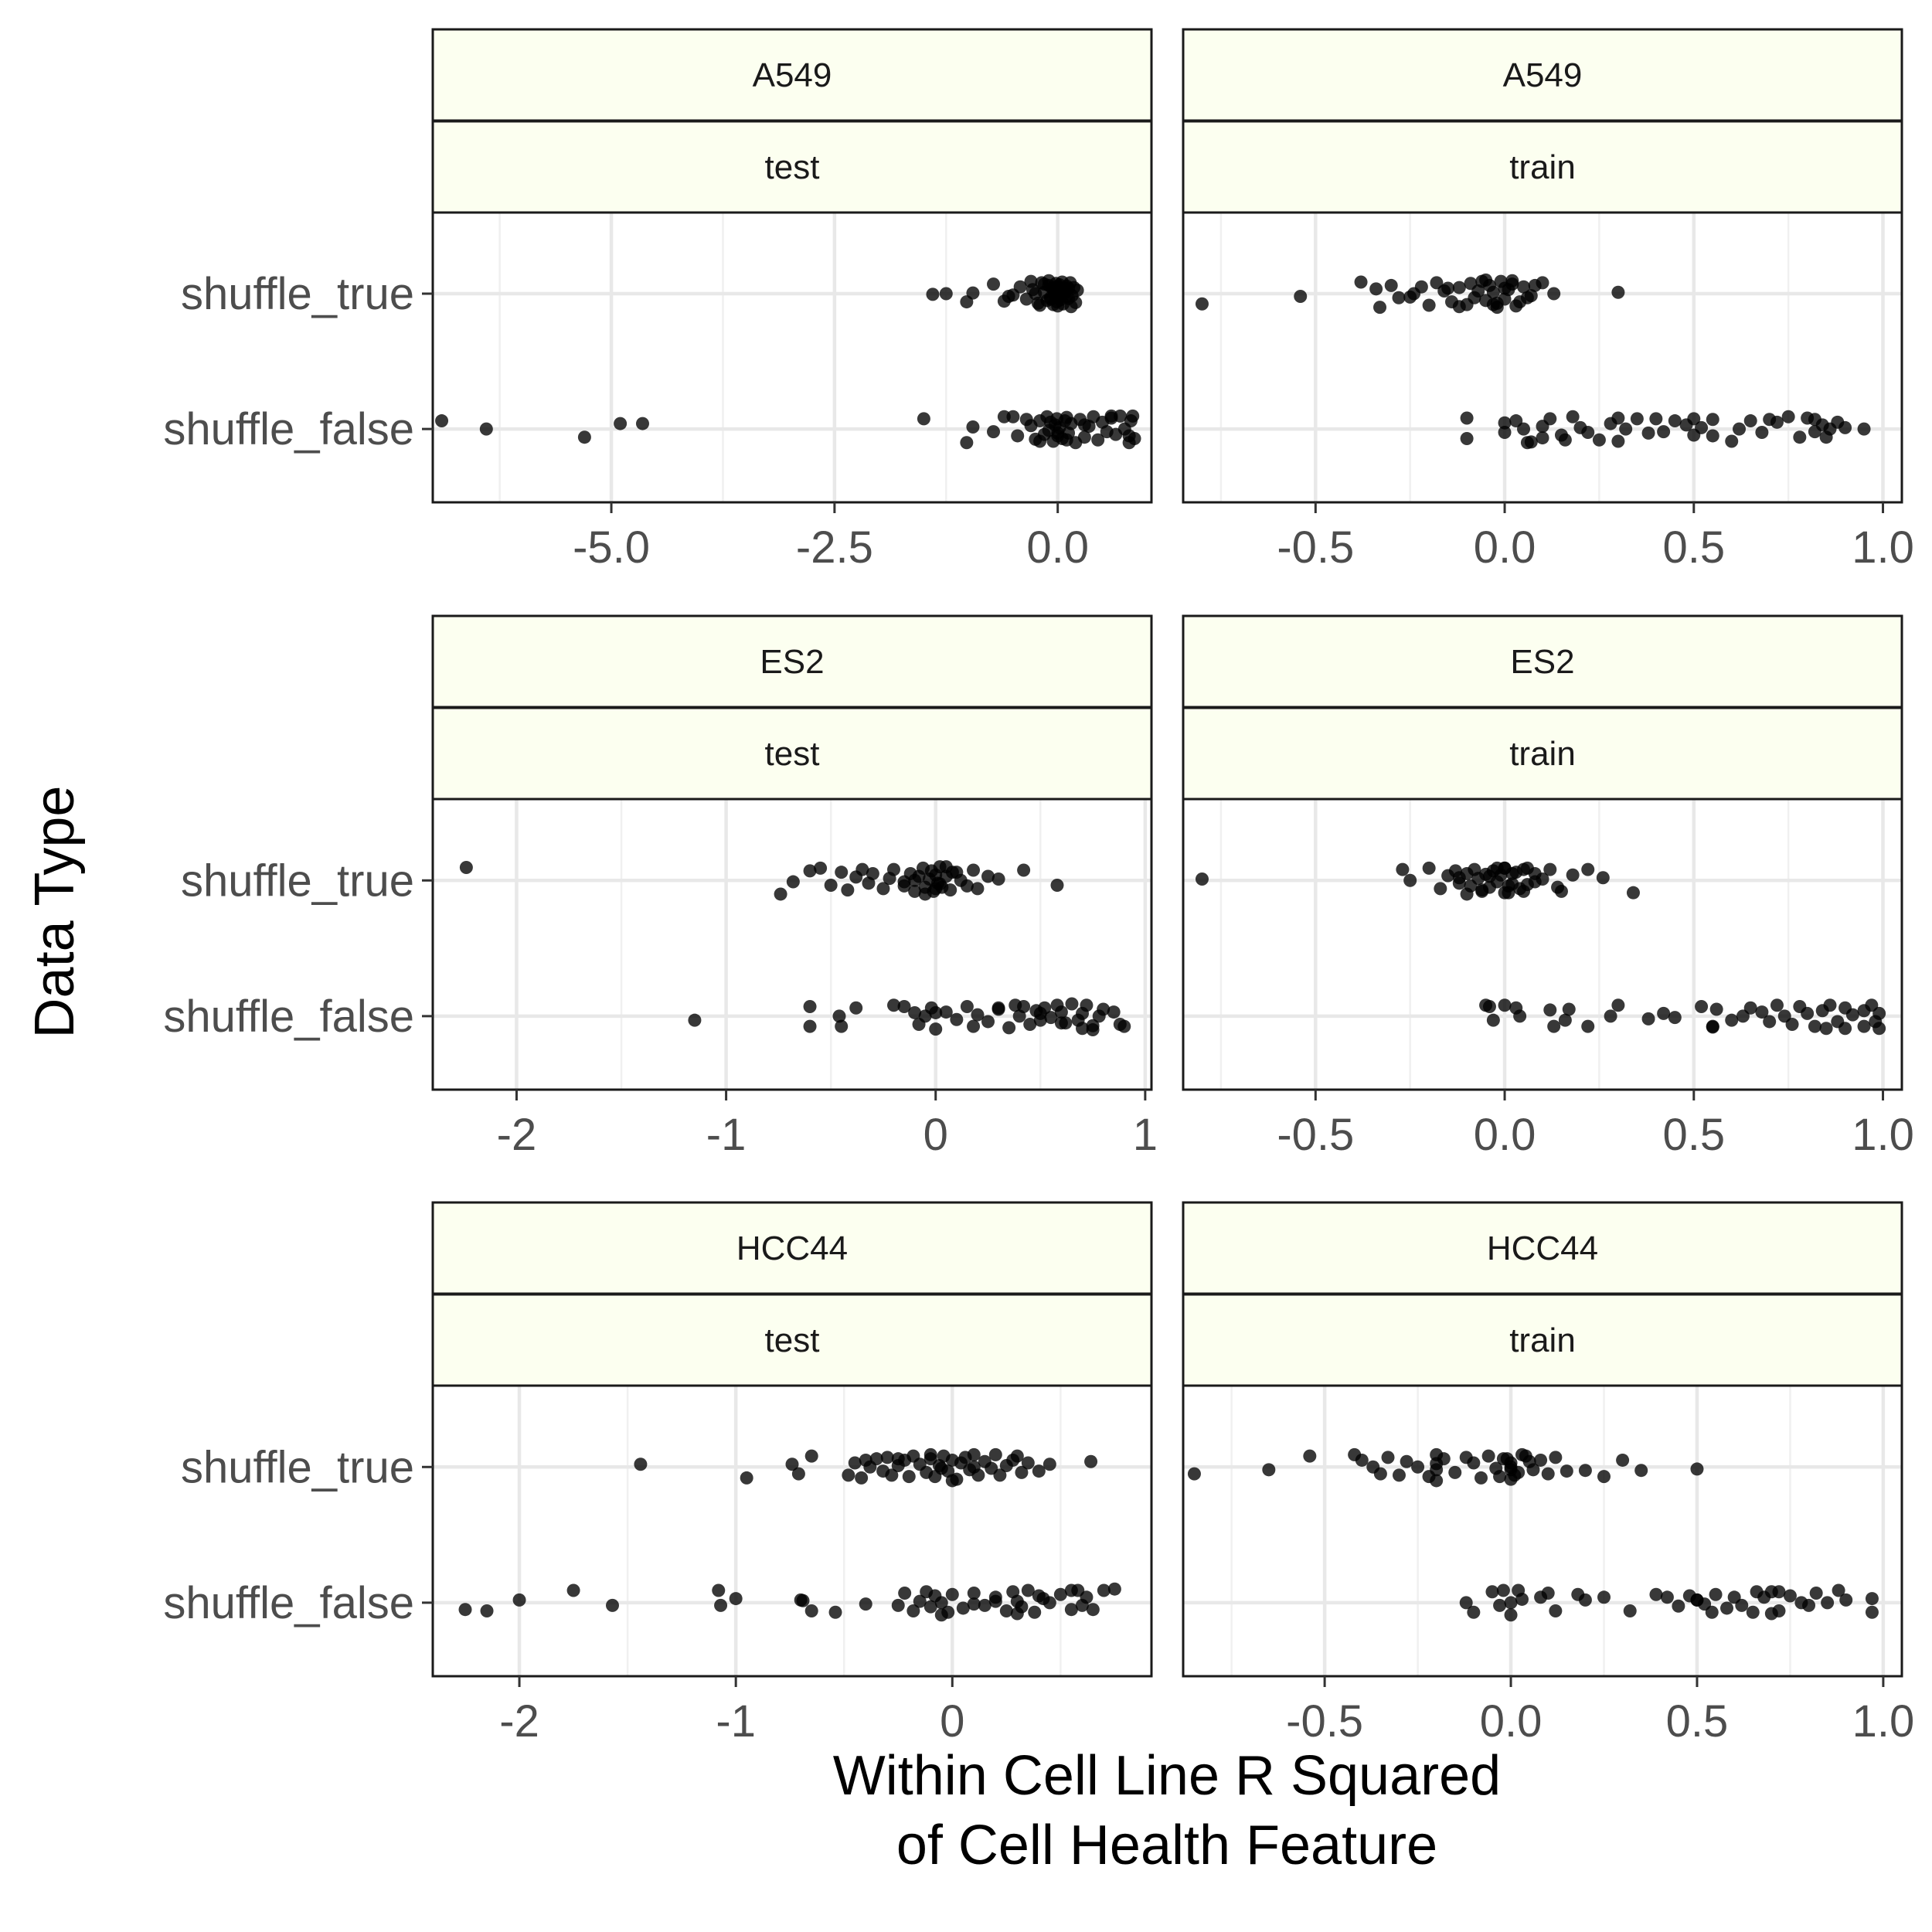 The height and width of the screenshot is (1932, 1932). I want to click on y-tick-label: shuffle_false, so click(289, 429).